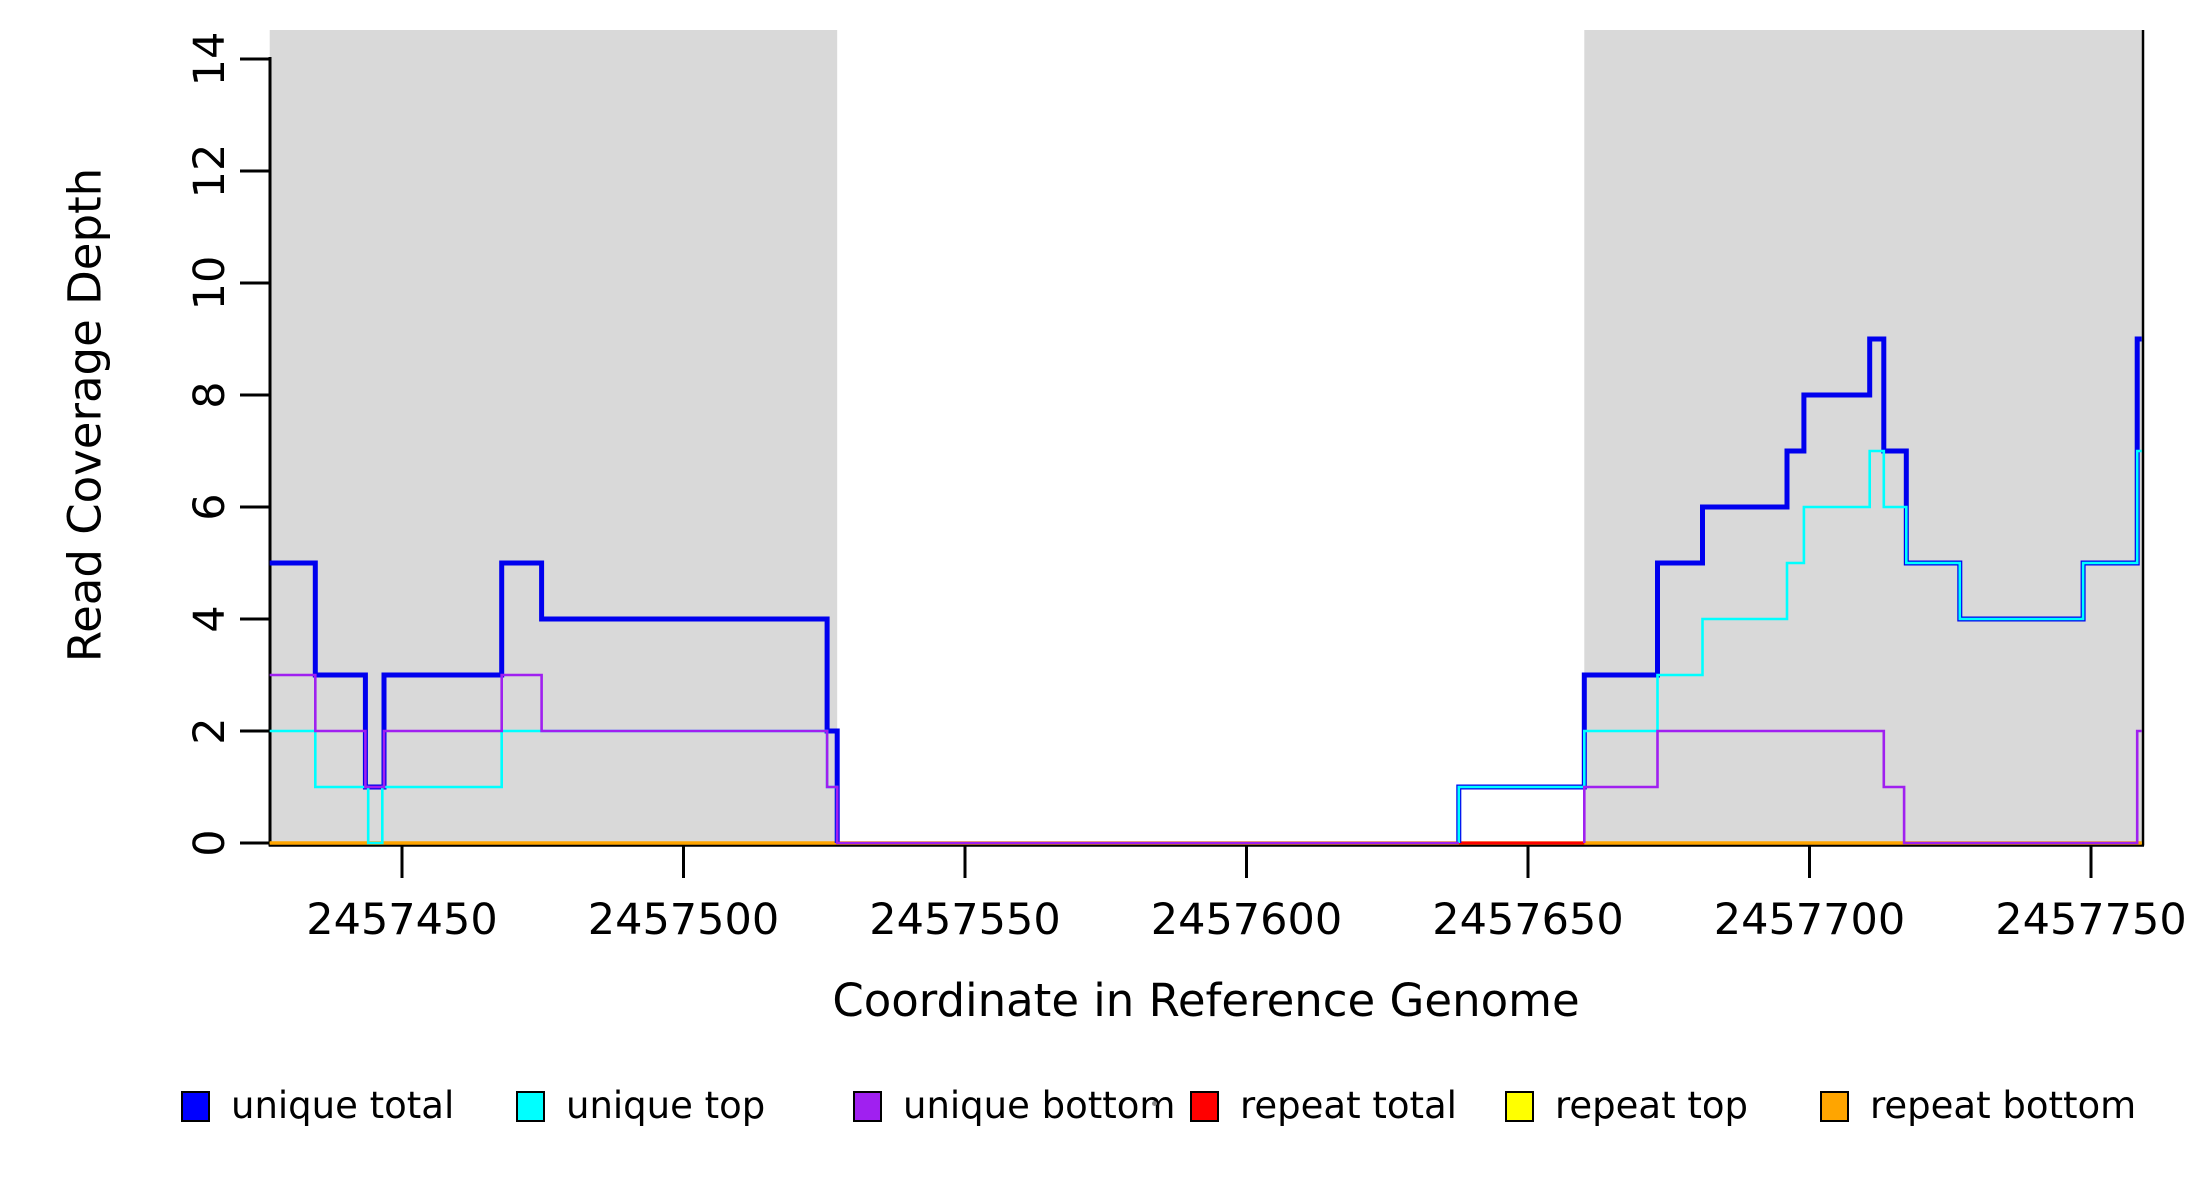 Image resolution: width=2200 pixels, height=1200 pixels. Describe the element at coordinates (195, 1106) in the screenshot. I see `legend-swatch-unique-total` at that location.